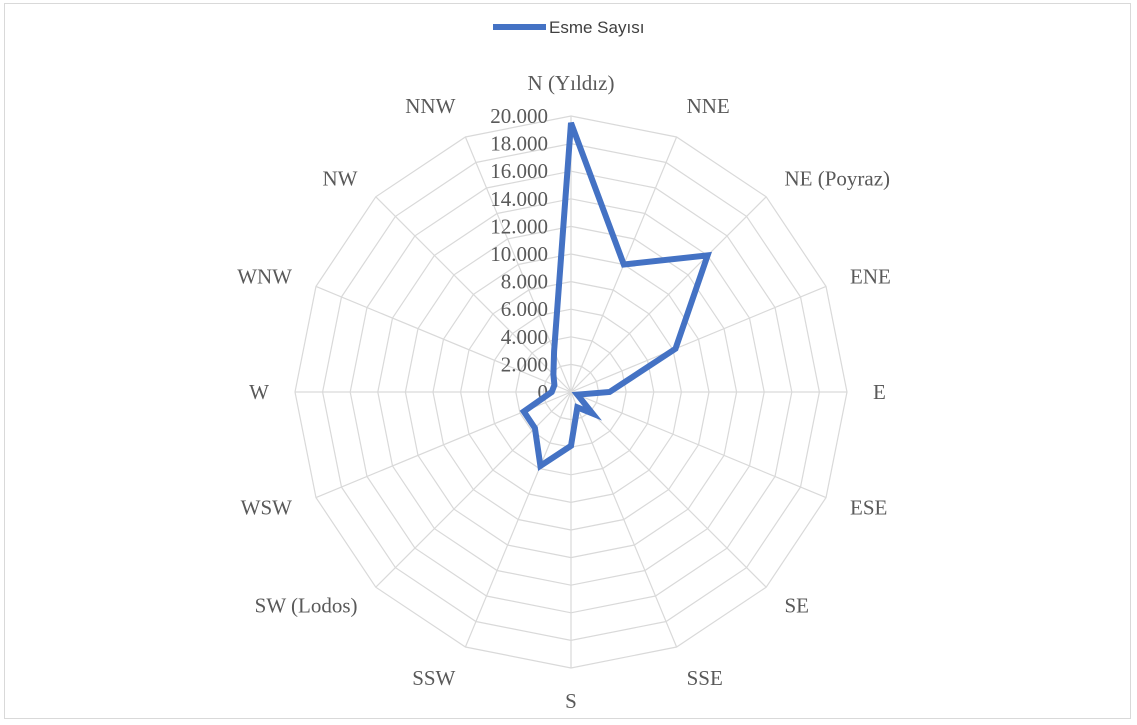  Describe the element at coordinates (524, 364) in the screenshot. I see `tick-label: 2.000` at that location.